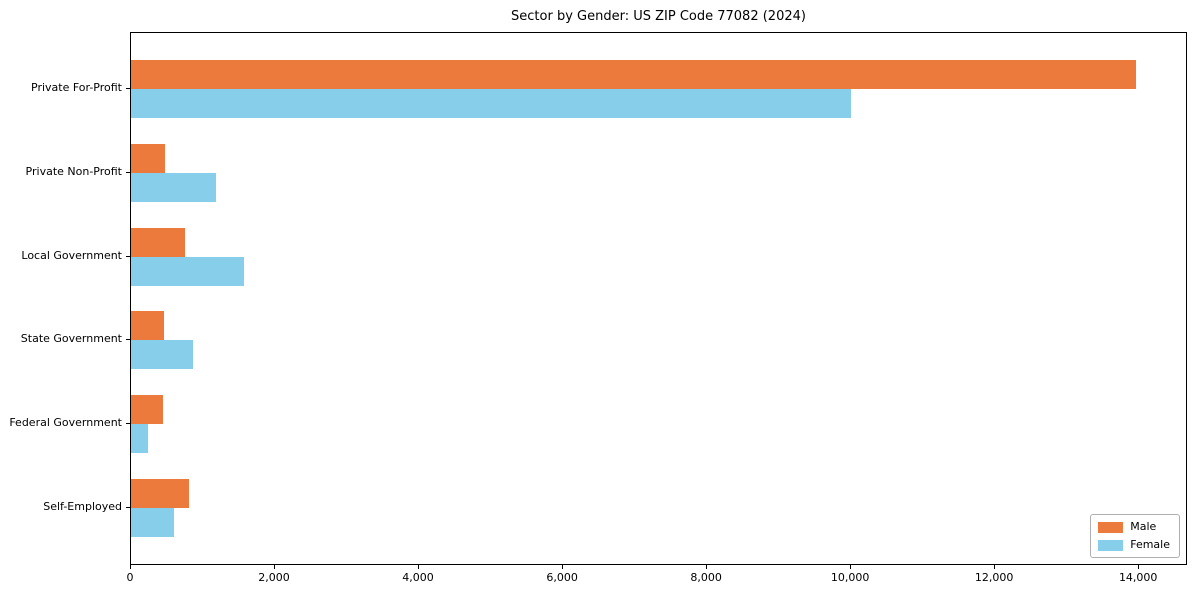  What do you see at coordinates (71, 255) in the screenshot?
I see `y-axis-label: Local Government` at bounding box center [71, 255].